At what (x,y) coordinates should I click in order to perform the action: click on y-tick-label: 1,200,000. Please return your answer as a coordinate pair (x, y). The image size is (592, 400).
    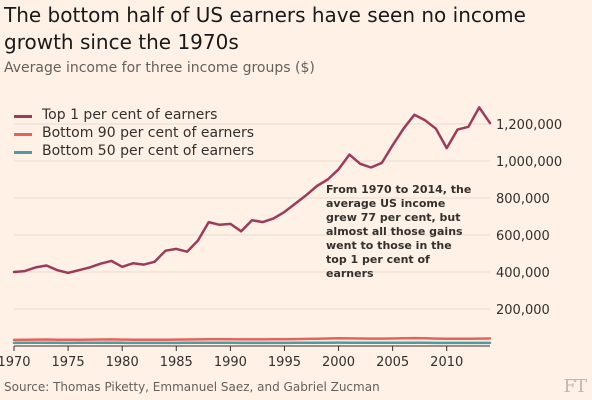
    Looking at the image, I should click on (529, 125).